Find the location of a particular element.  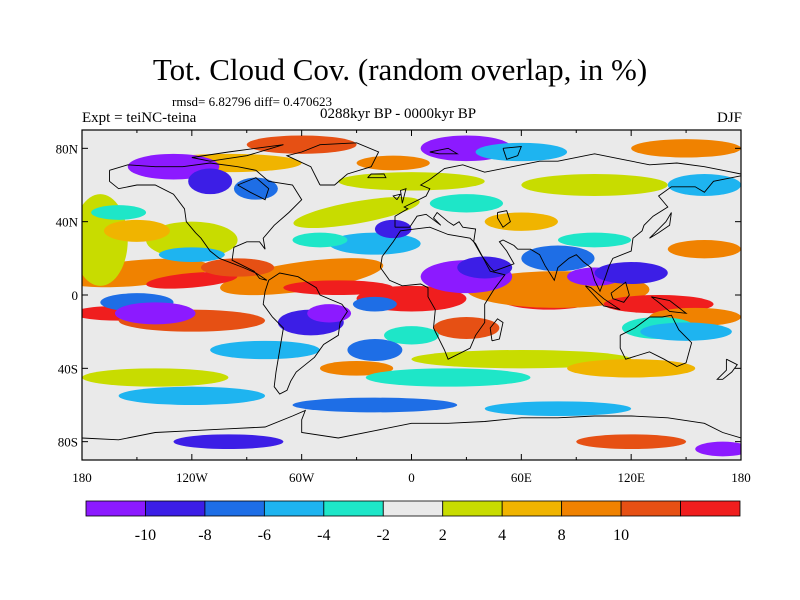

y-tick-label: 80S is located at coordinates (68, 442).